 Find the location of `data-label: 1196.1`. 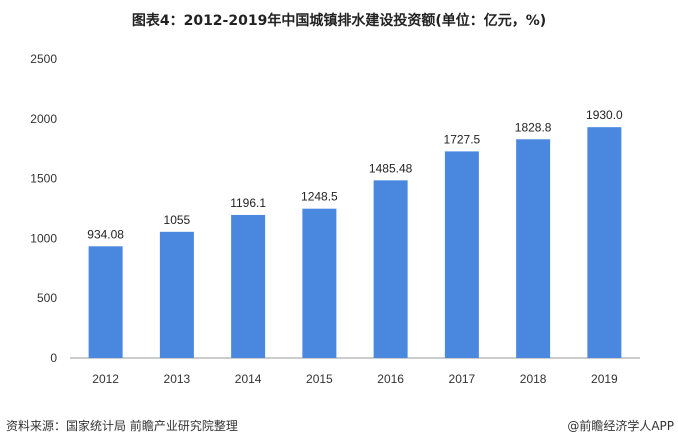

data-label: 1196.1 is located at coordinates (248, 203).